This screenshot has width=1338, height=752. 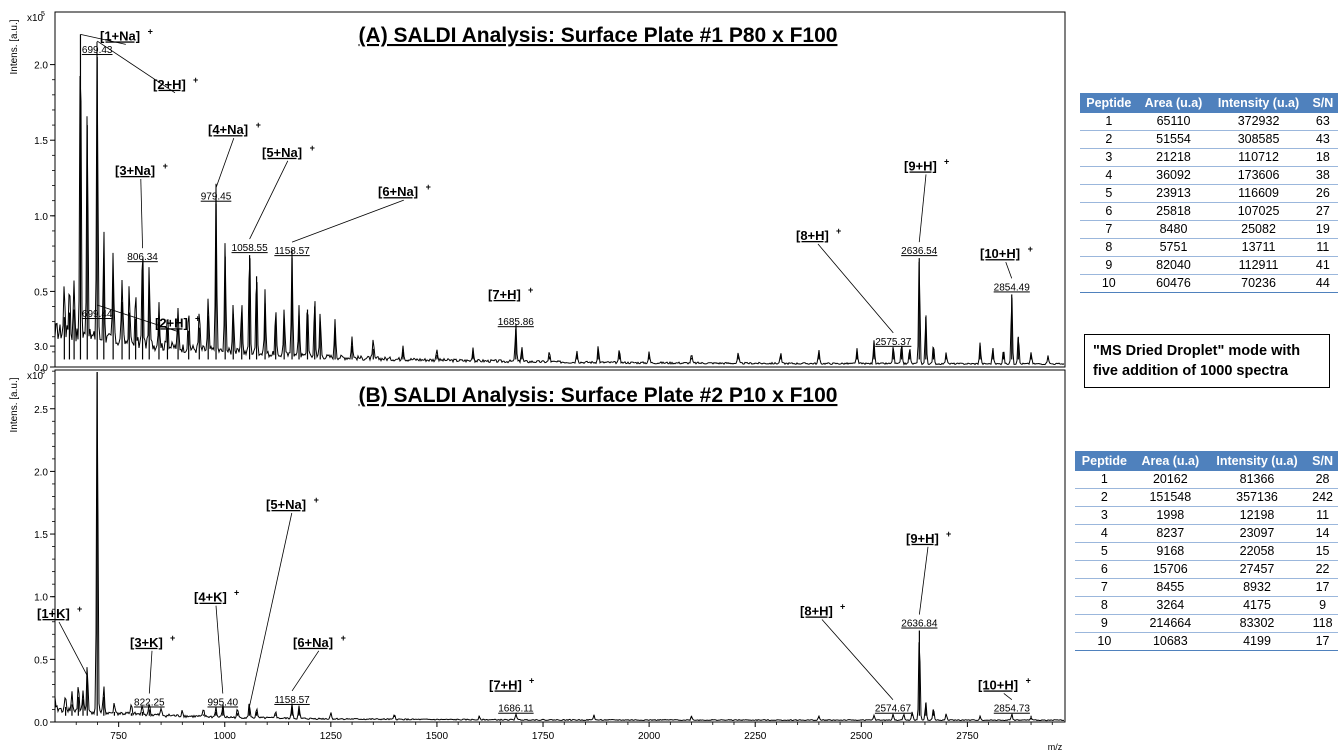 I want to click on table-row: 7 8455 8932 17, so click(x=1206, y=587).